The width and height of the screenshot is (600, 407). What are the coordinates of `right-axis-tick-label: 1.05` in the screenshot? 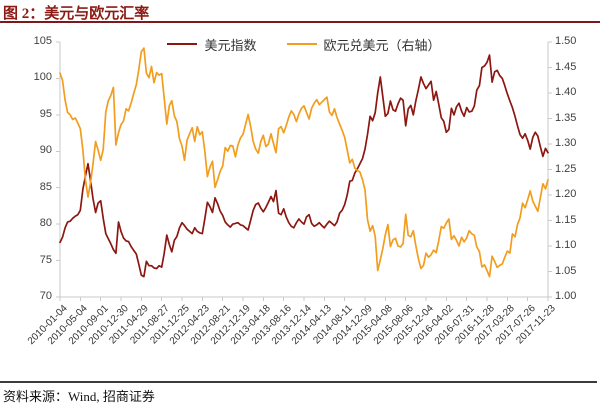 It's located at (566, 270).